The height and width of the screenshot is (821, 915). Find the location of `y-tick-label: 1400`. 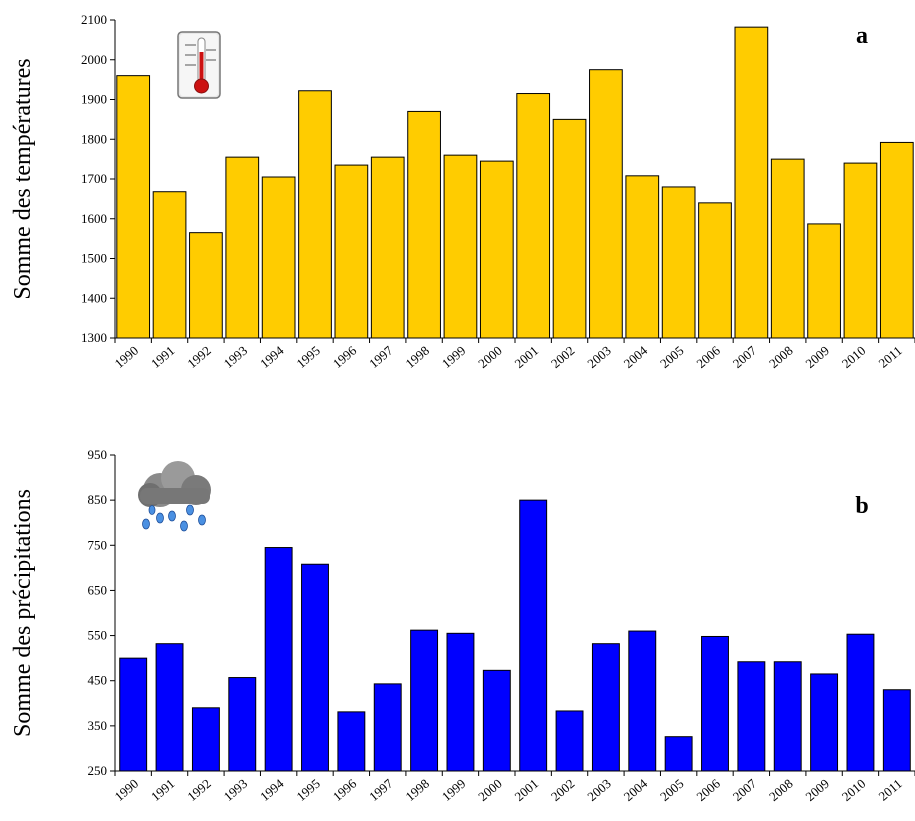

y-tick-label: 1400 is located at coordinates (94, 297).